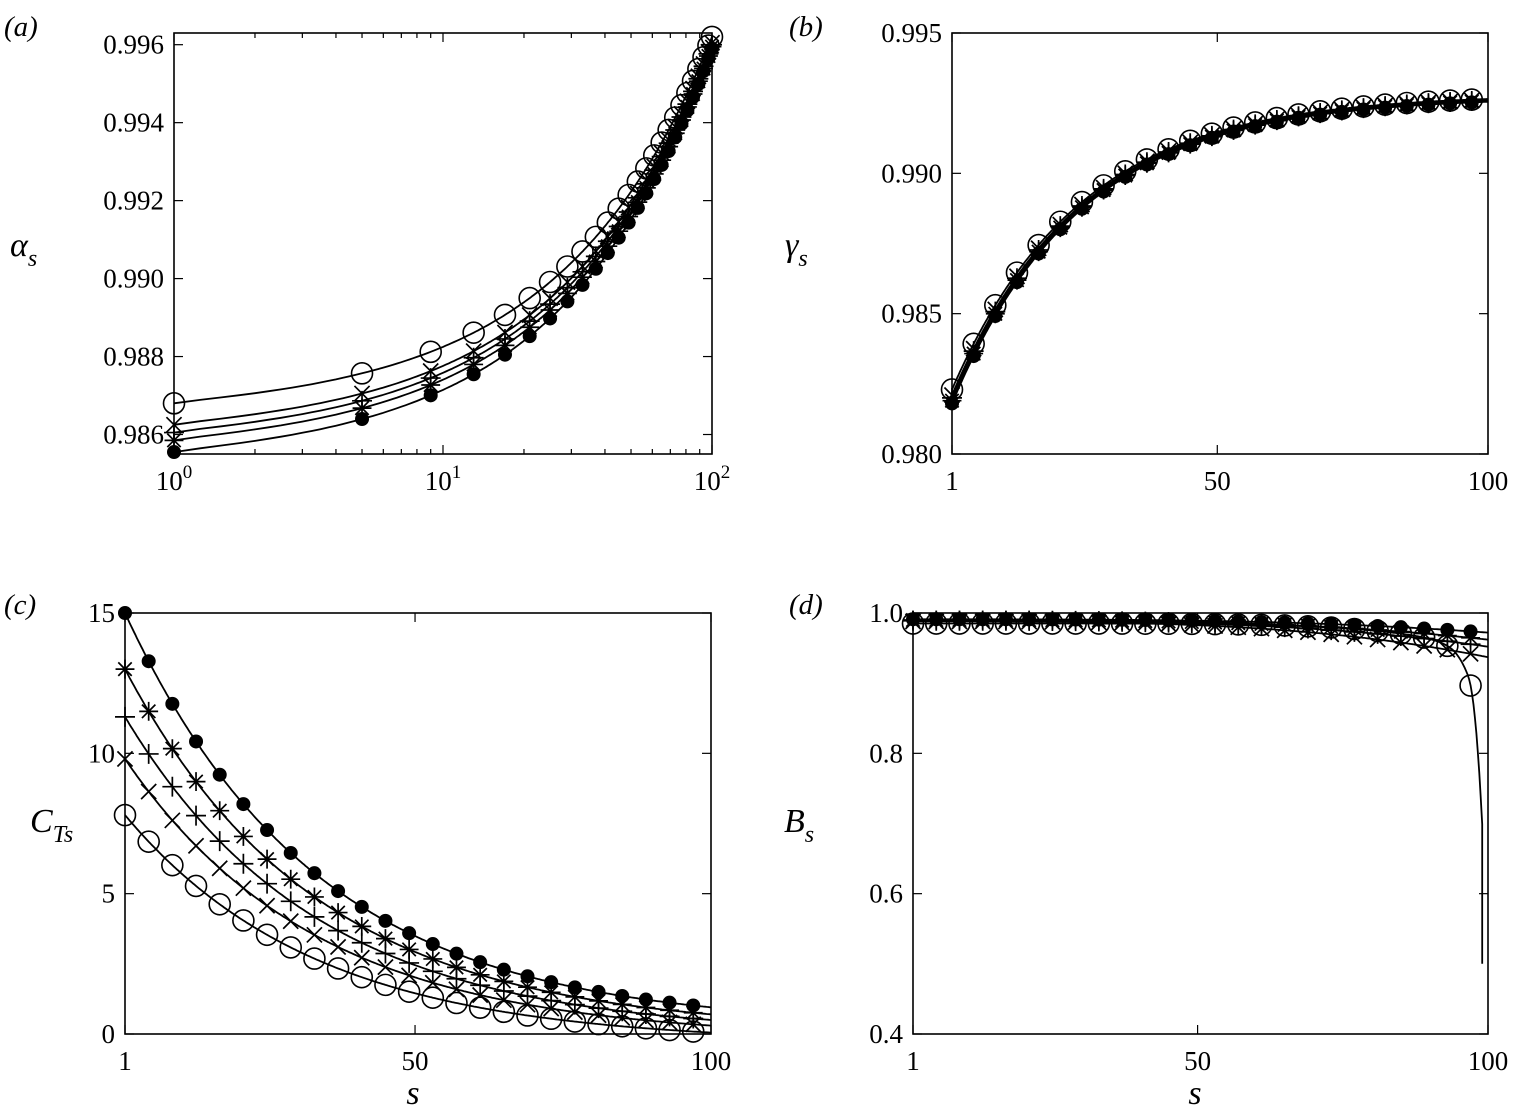 The height and width of the screenshot is (1118, 1513). What do you see at coordinates (886, 613) in the screenshot?
I see `panel-d-ytick-label: 1.0` at bounding box center [886, 613].